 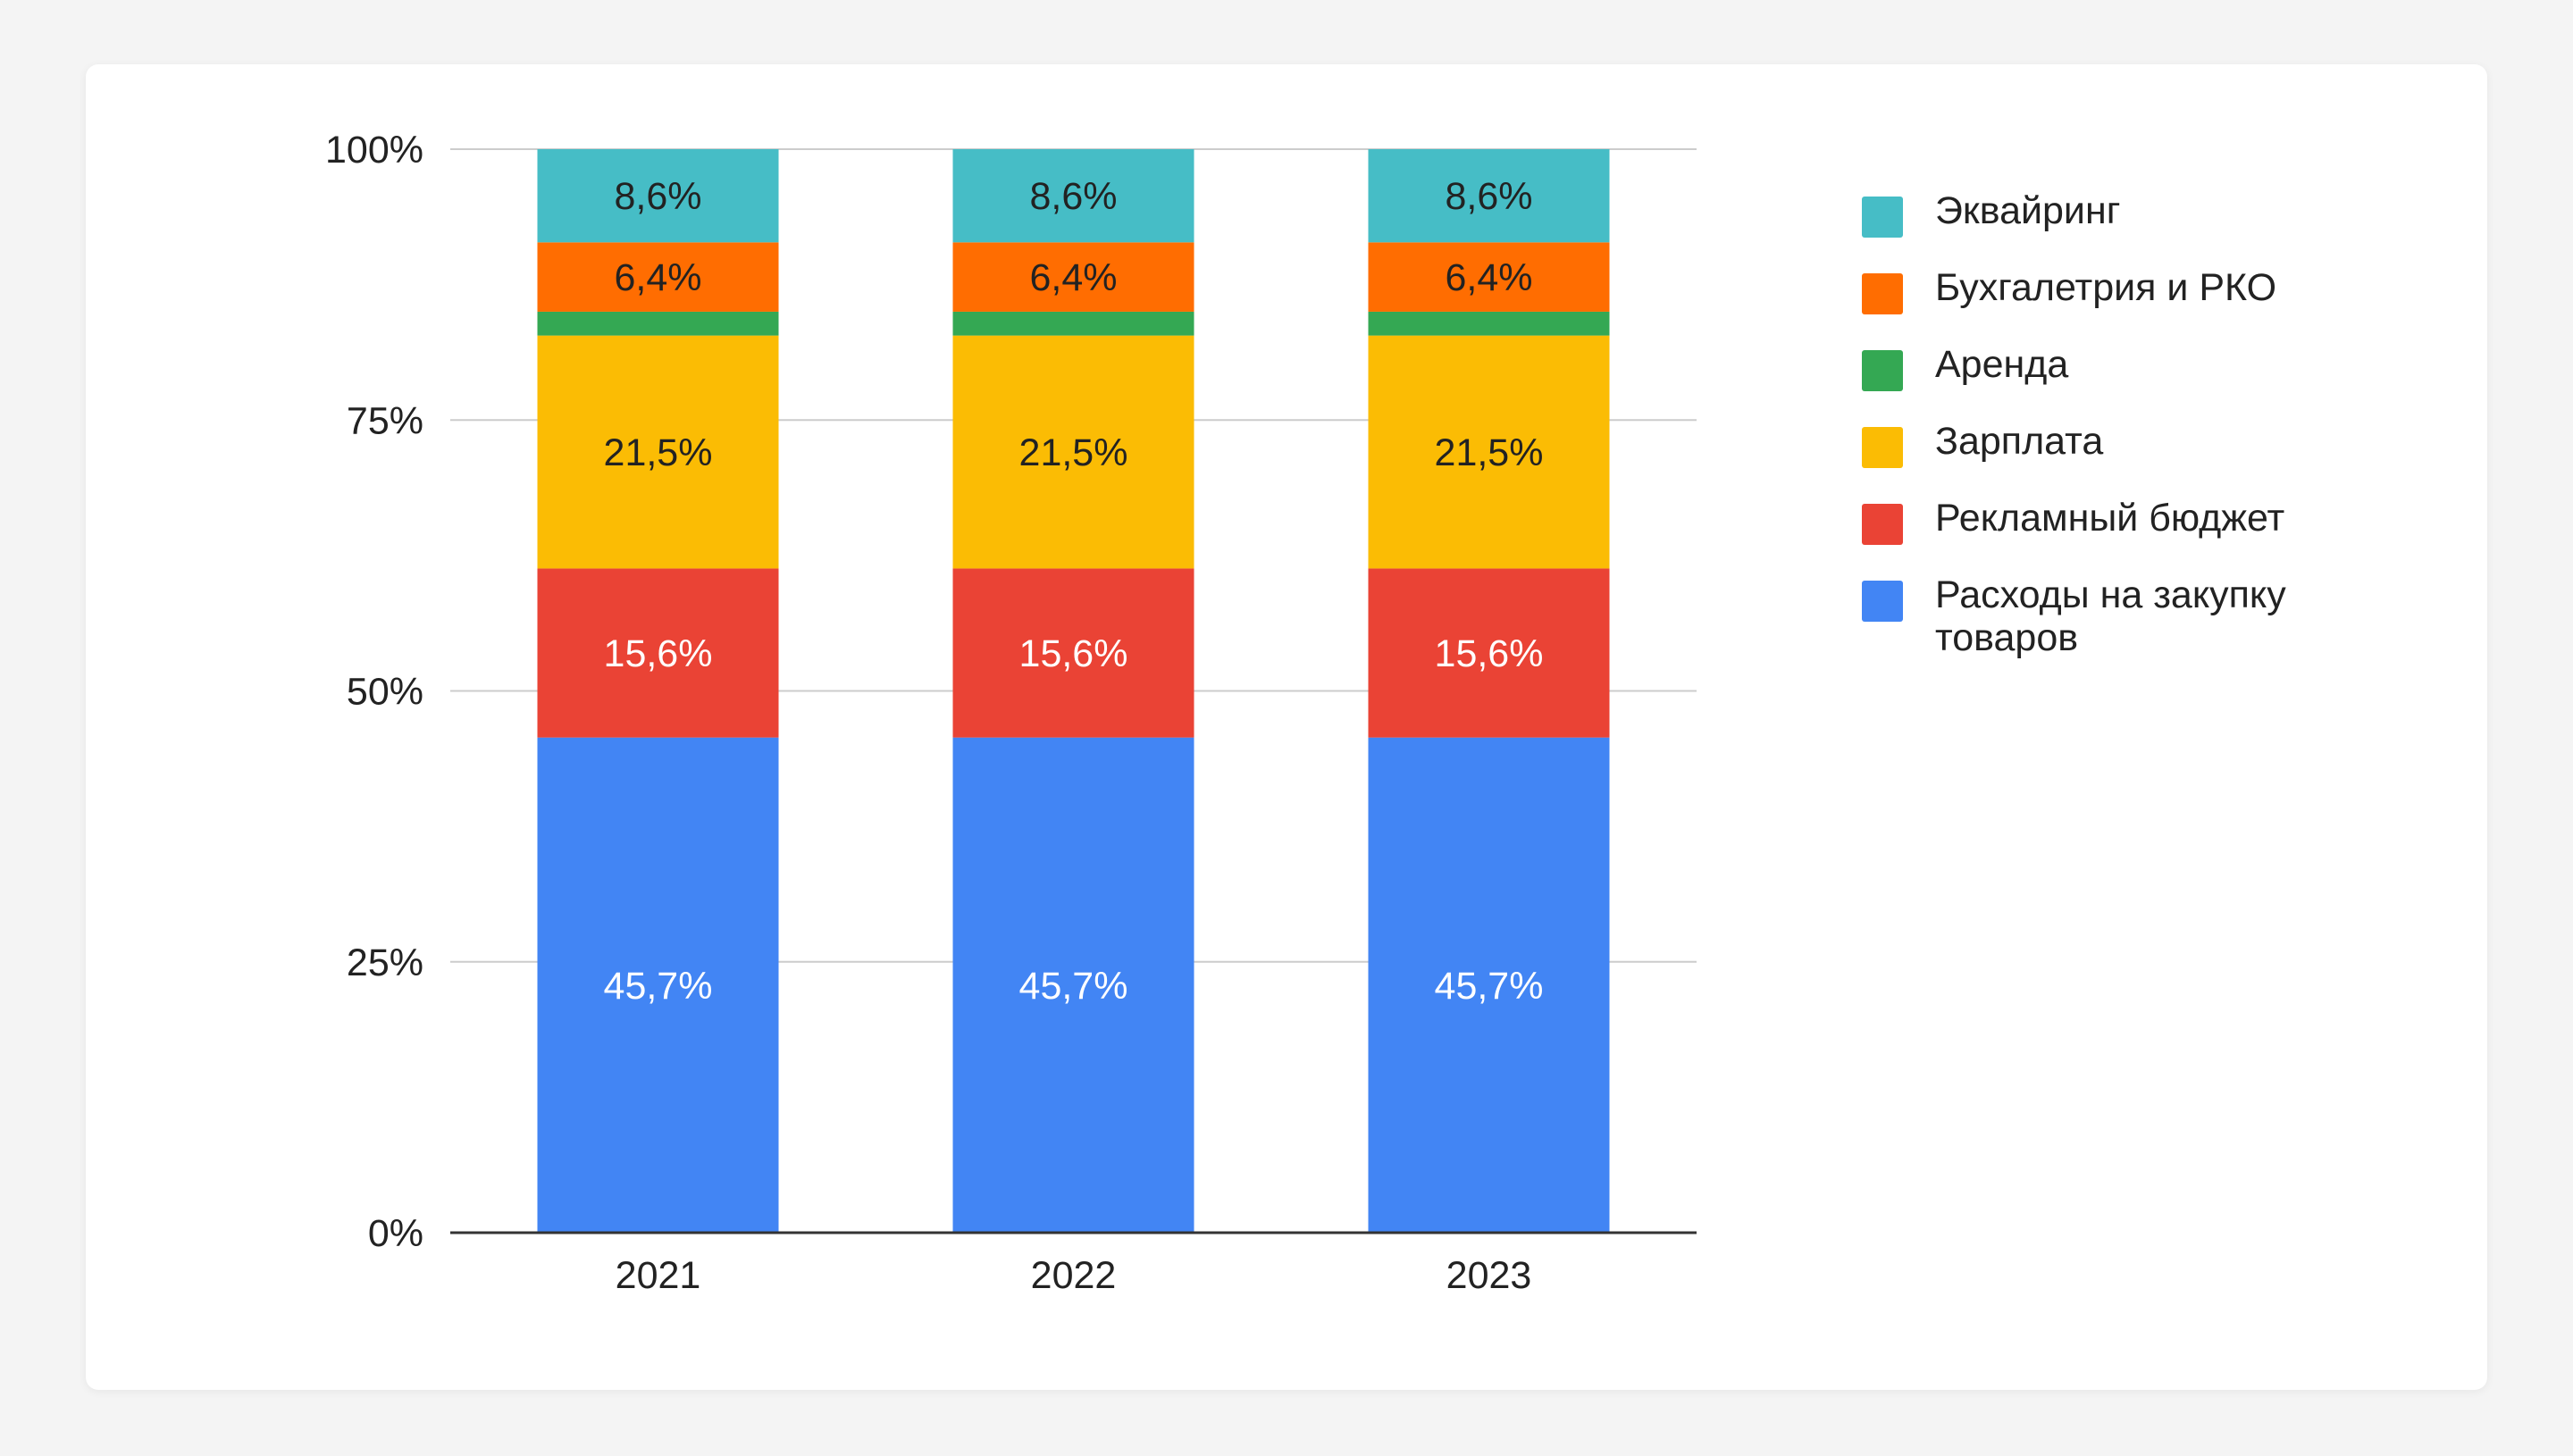 I want to click on legend-label: Расходы на закупку товаров, so click(x=2110, y=616).